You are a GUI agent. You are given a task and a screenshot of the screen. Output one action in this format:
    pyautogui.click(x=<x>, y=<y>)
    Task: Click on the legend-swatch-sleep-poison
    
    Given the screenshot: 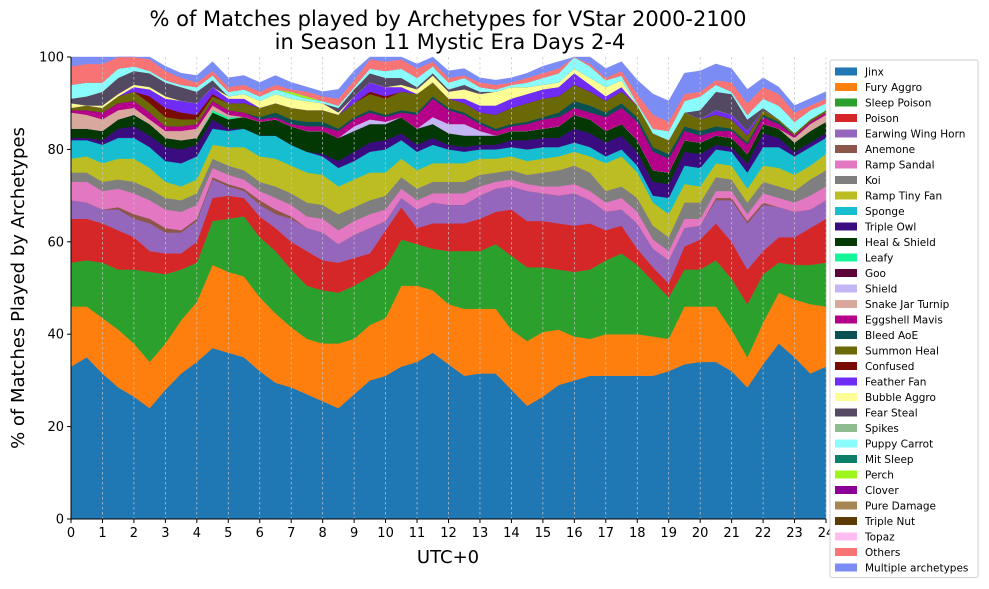 What is the action you would take?
    pyautogui.click(x=846, y=102)
    